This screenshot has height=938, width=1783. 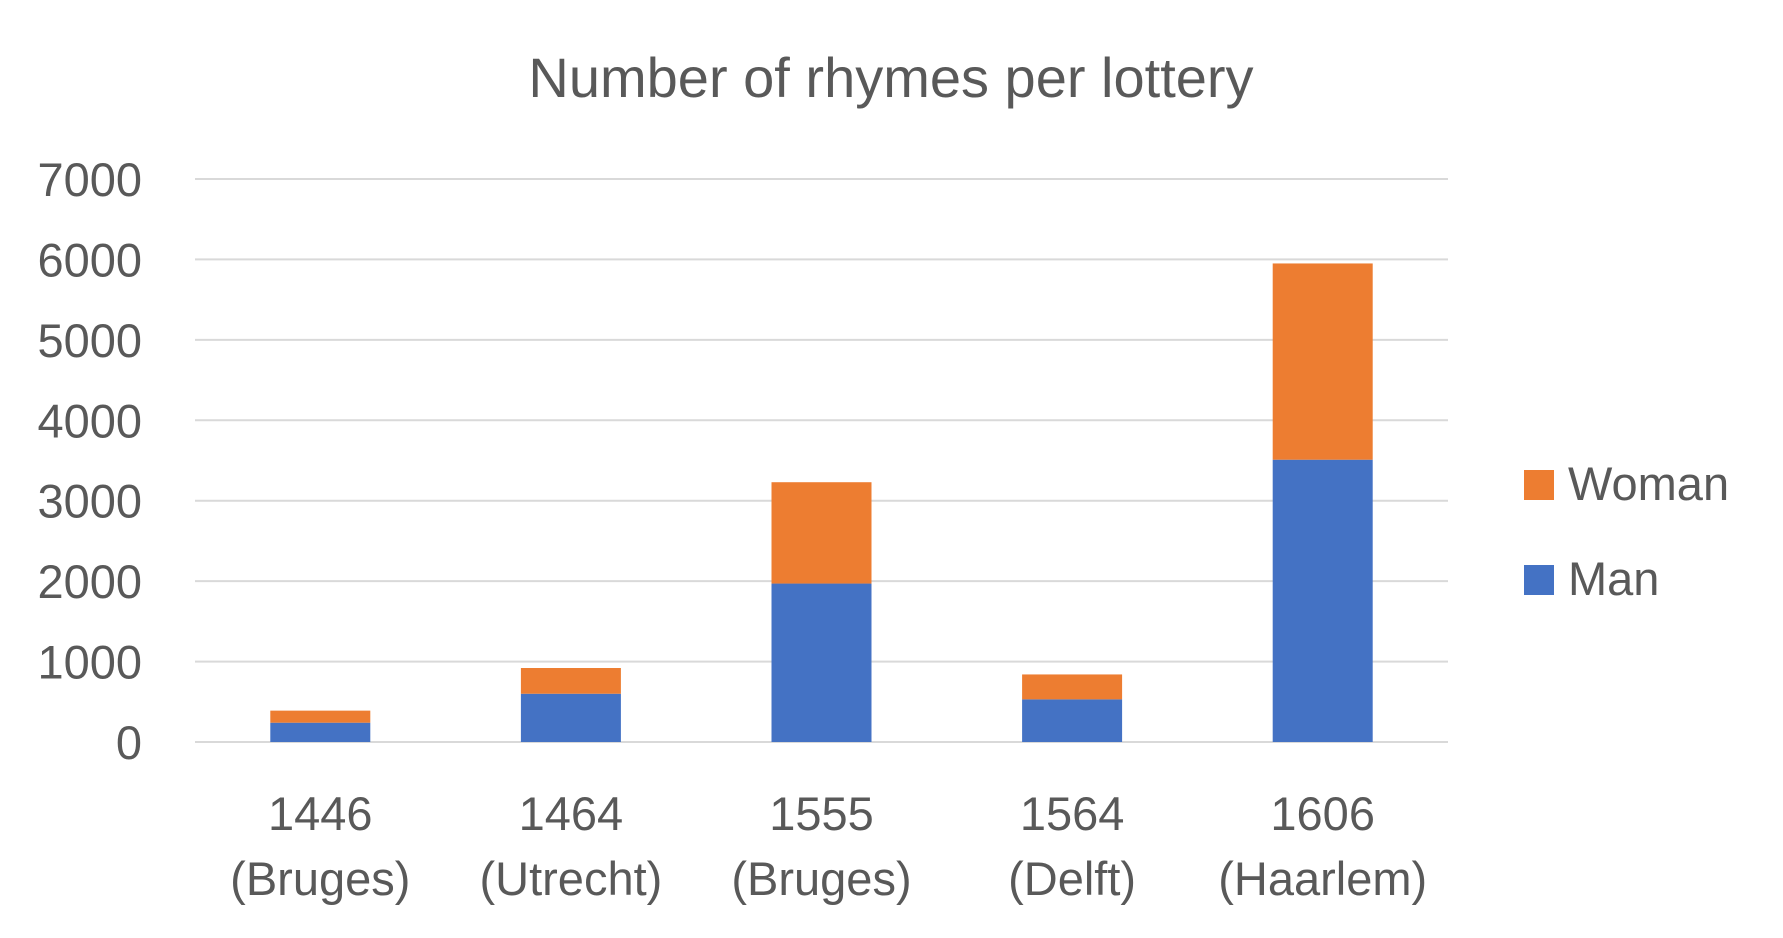 I want to click on x-tick-label: 1606, so click(x=1322, y=813).